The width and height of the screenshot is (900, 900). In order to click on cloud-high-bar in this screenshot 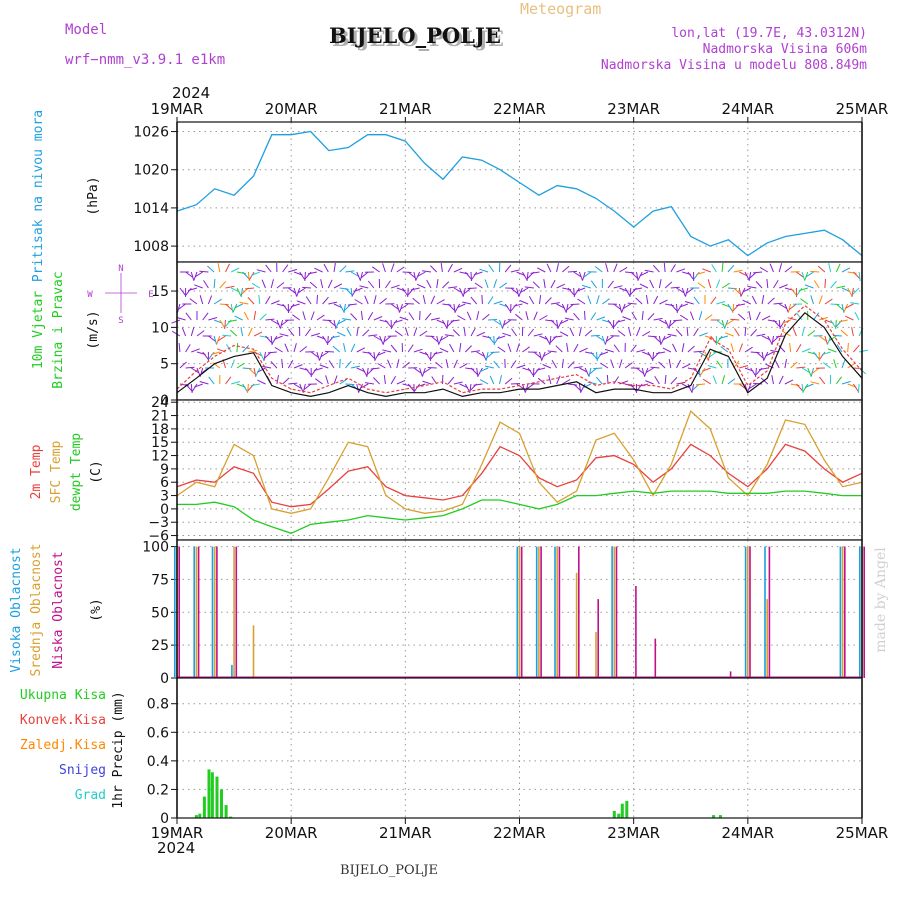, I will do `click(517, 612)`.